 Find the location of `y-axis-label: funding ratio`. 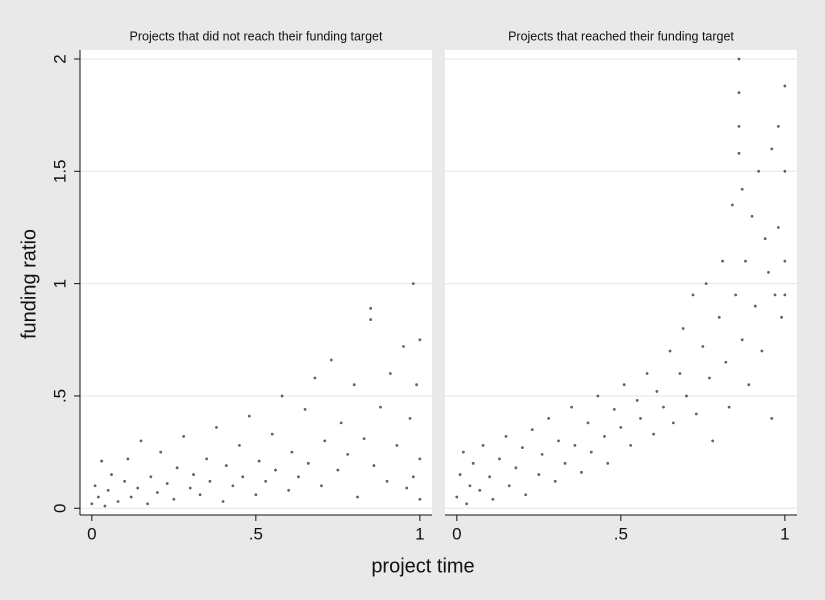

y-axis-label: funding ratio is located at coordinates (29, 284).